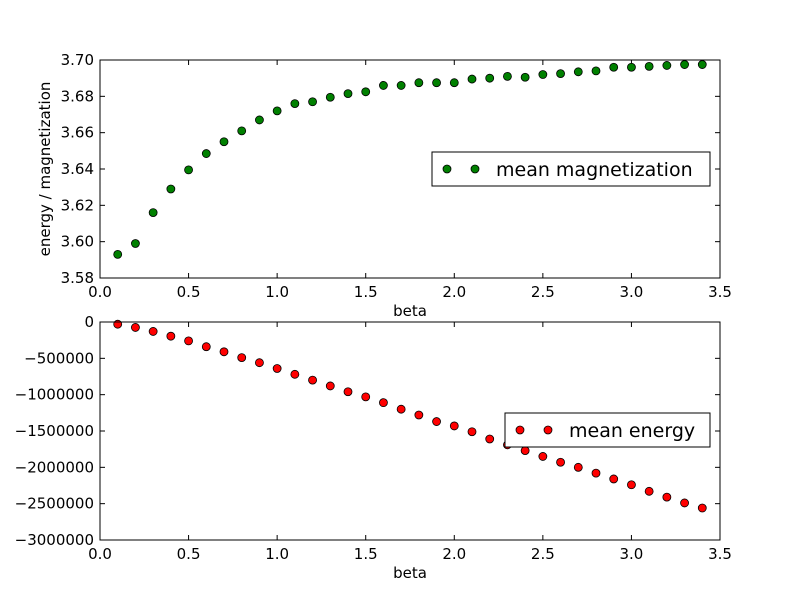  I want to click on y-tick-label: 3.58, so click(77, 278).